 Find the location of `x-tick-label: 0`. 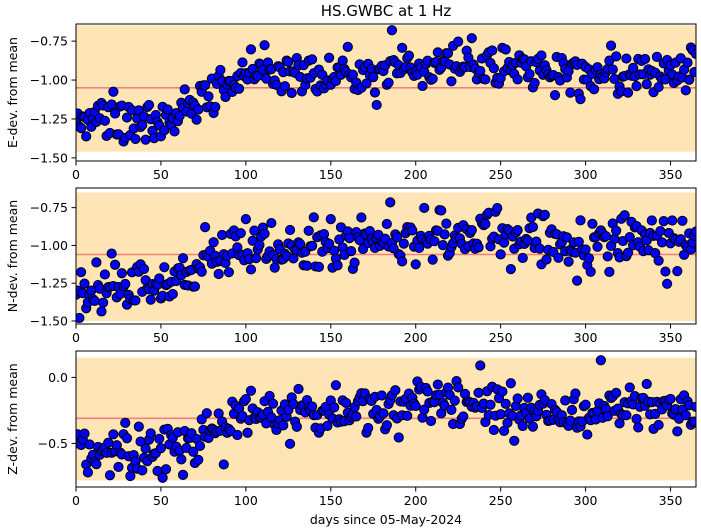

x-tick-label: 0 is located at coordinates (76, 500).